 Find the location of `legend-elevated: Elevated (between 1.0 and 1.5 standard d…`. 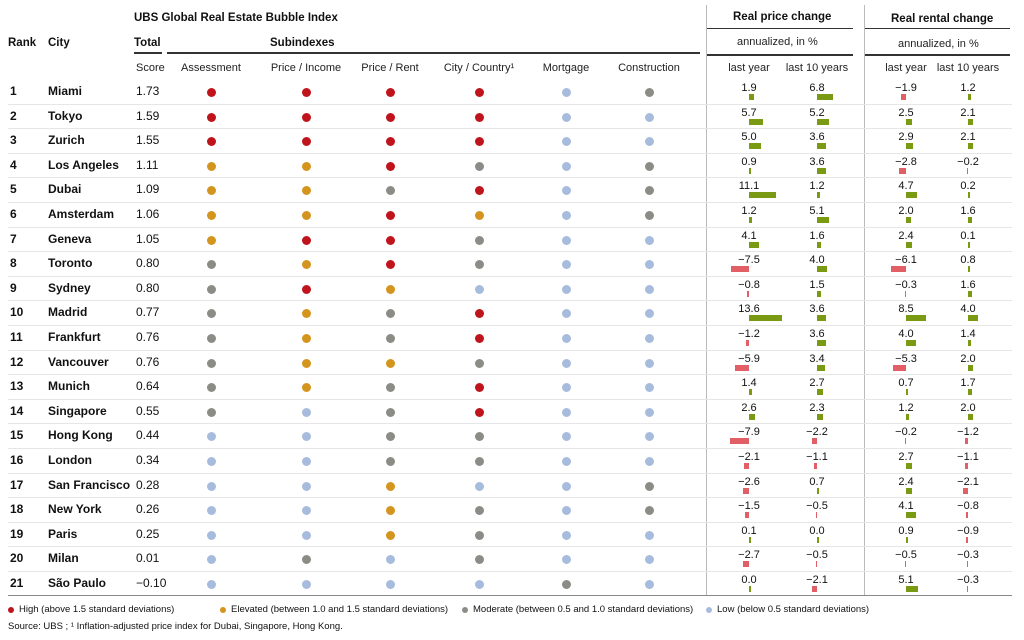

legend-elevated: Elevated (between 1.0 and 1.5 standard d… is located at coordinates (334, 609).